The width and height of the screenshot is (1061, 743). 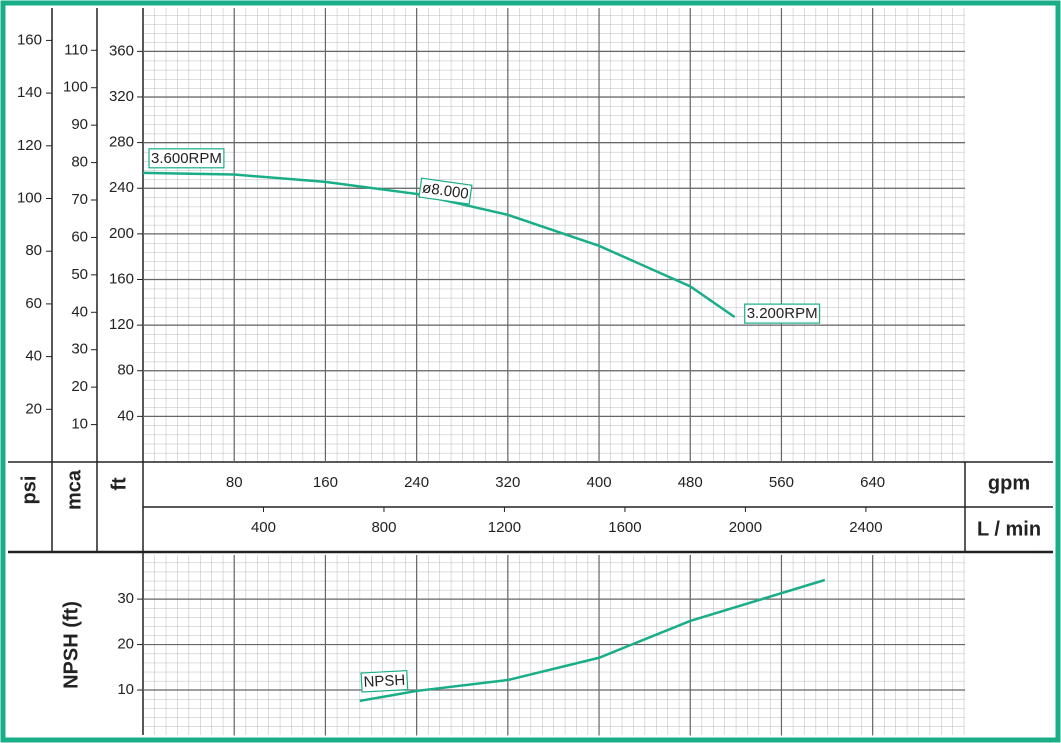 What do you see at coordinates (79, 199) in the screenshot?
I see `y2-tick-label: 70` at bounding box center [79, 199].